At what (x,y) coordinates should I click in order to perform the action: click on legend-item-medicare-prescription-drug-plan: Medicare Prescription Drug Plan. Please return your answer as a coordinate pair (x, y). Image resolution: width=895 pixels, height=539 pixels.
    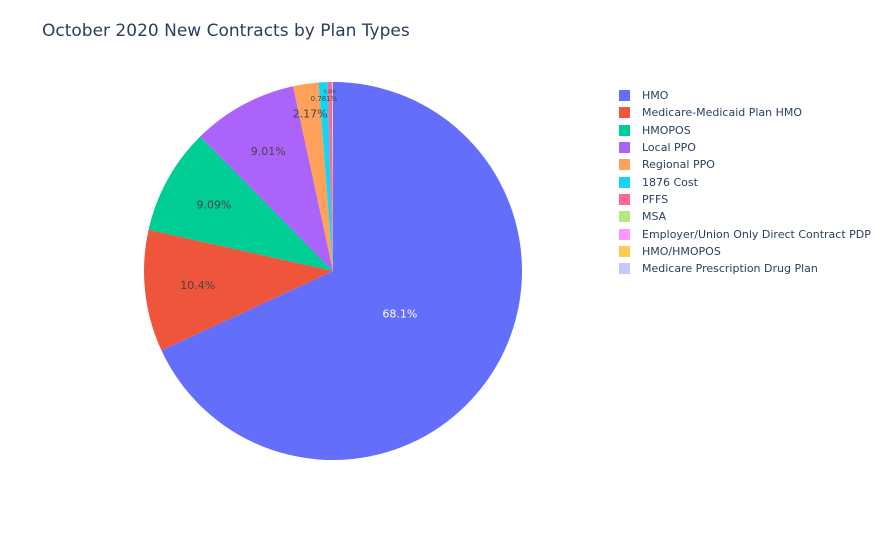
    Looking at the image, I should click on (745, 268).